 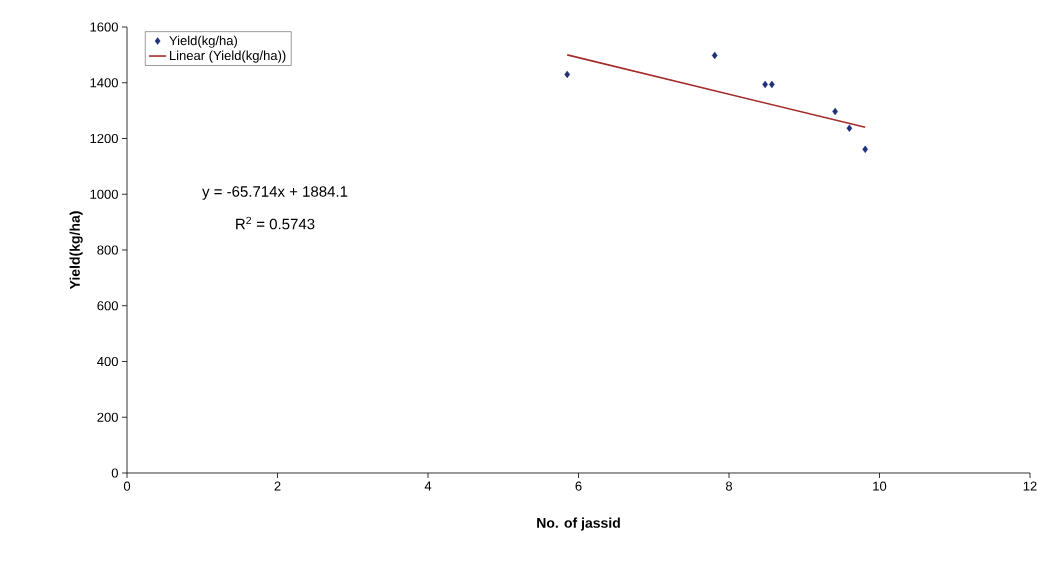 What do you see at coordinates (228, 56) in the screenshot?
I see `legend-label: Linear (Yield(kg/ha))` at bounding box center [228, 56].